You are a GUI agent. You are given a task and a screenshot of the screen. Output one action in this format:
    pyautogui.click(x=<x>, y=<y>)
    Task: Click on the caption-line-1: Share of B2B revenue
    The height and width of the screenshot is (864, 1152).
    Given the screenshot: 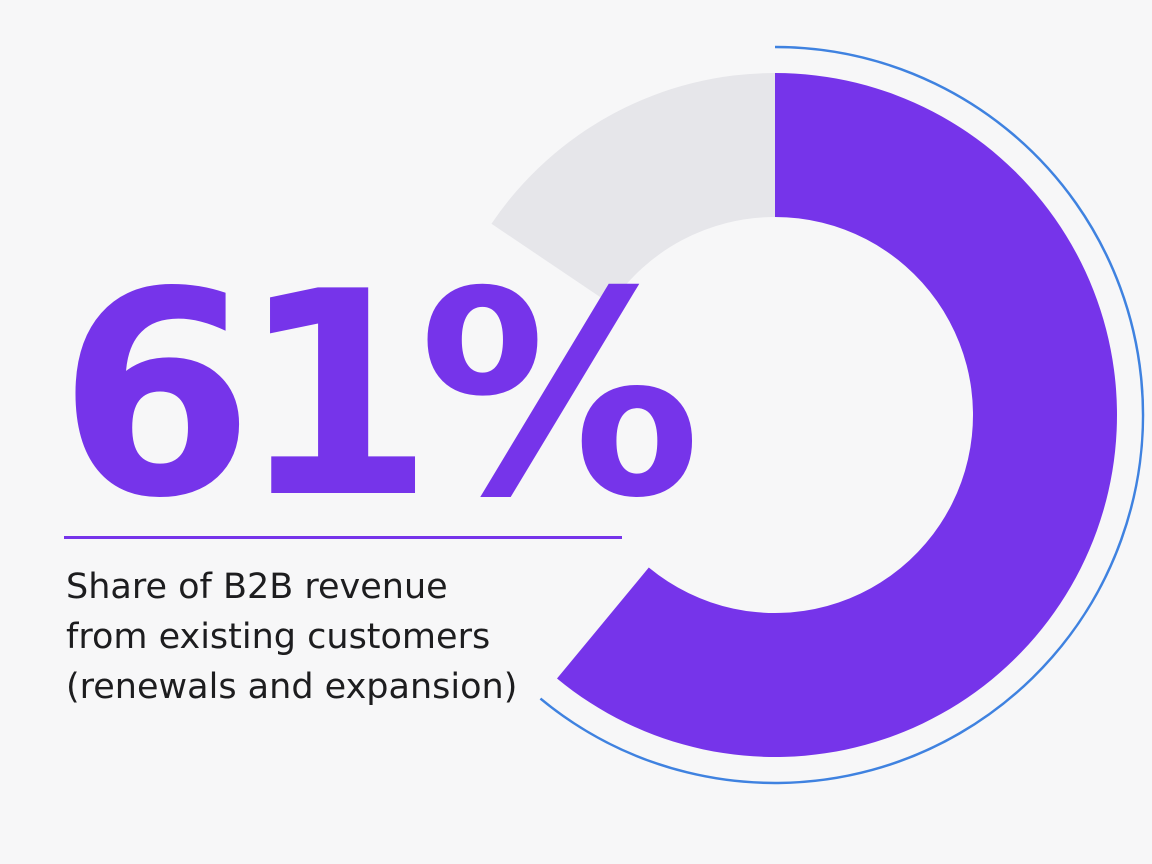 What is the action you would take?
    pyautogui.click(x=257, y=587)
    